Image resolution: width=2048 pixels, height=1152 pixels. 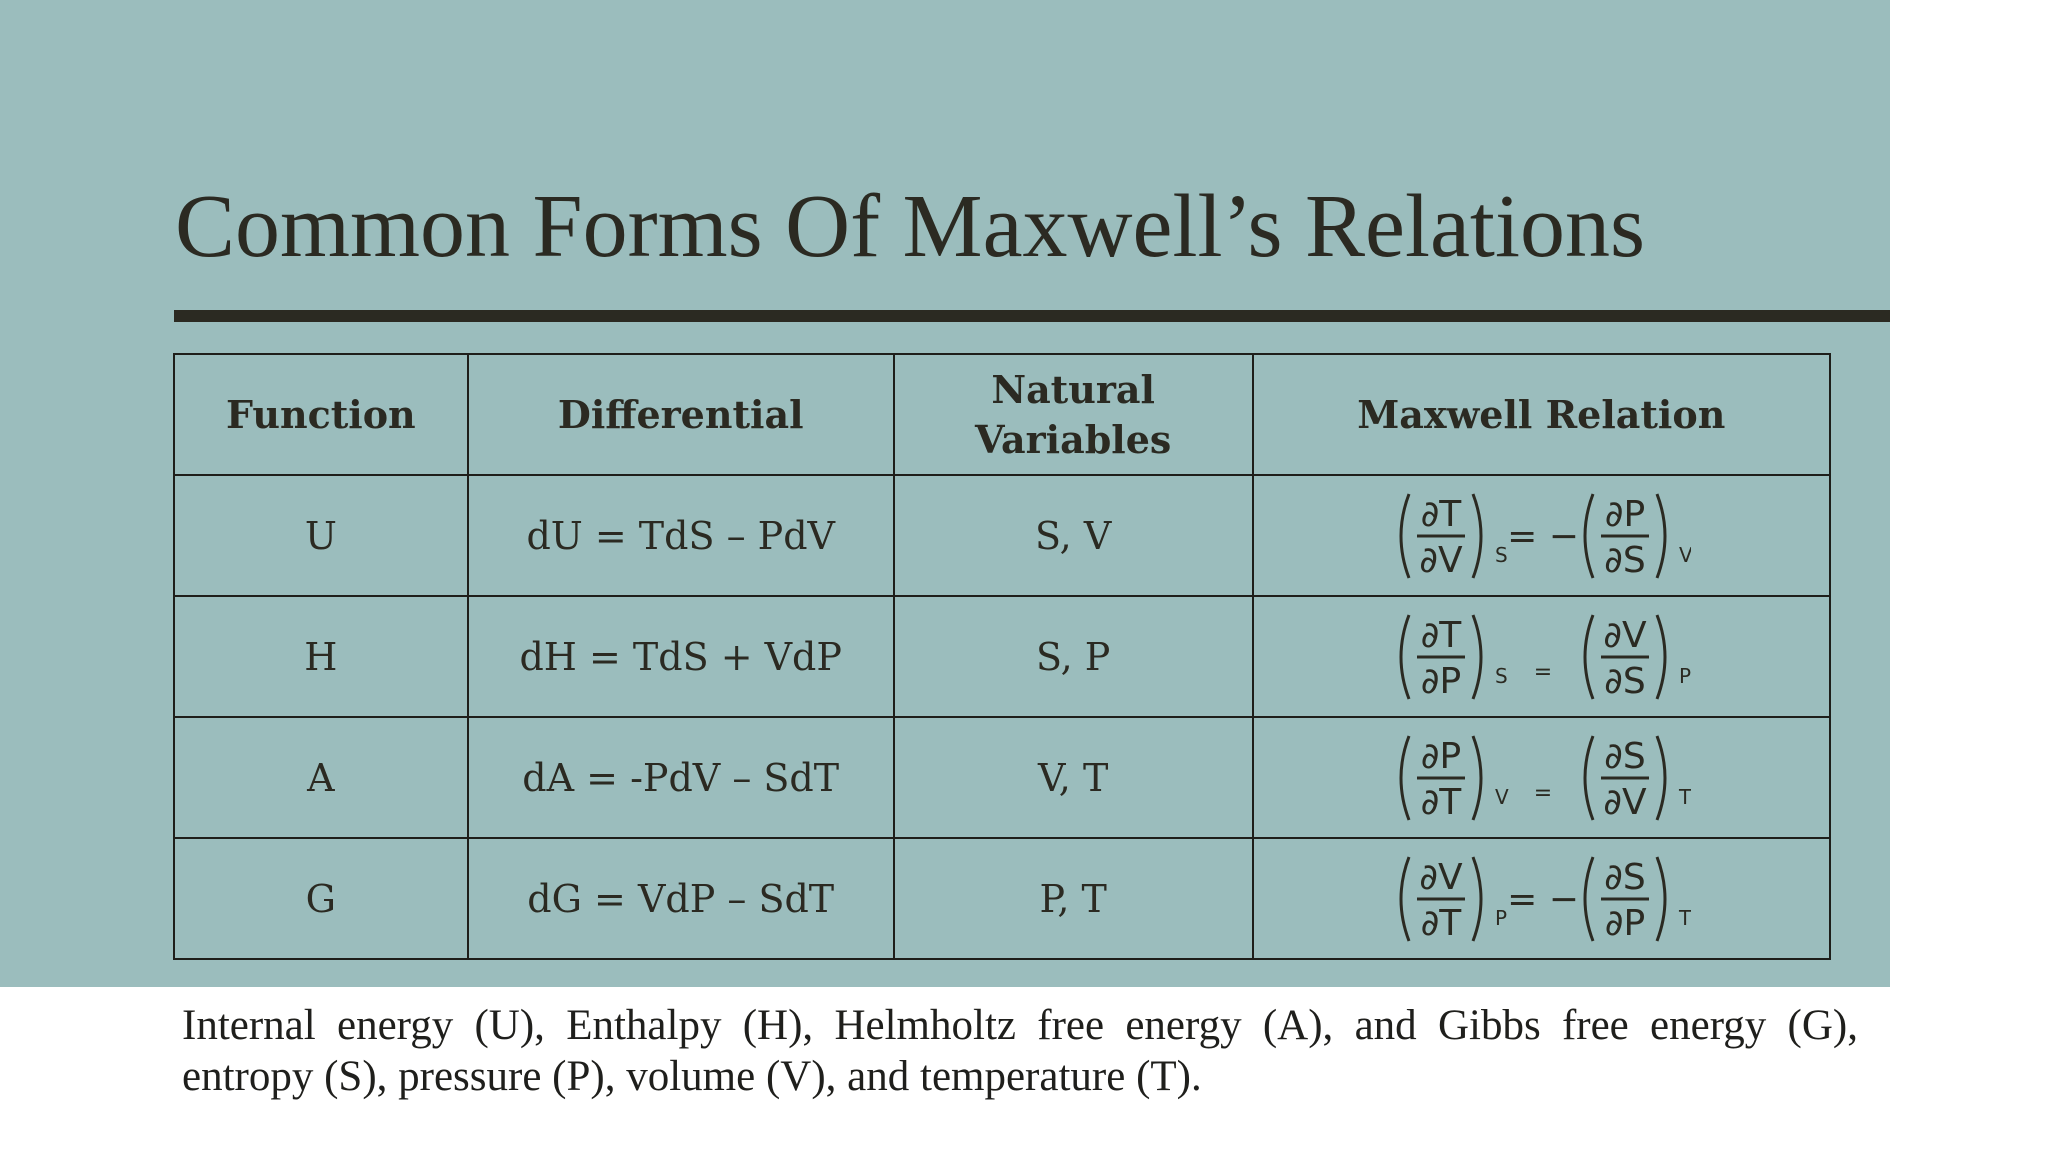 What do you see at coordinates (910, 226) in the screenshot?
I see `slide-title: Common Forms Of Maxwell’s Relations` at bounding box center [910, 226].